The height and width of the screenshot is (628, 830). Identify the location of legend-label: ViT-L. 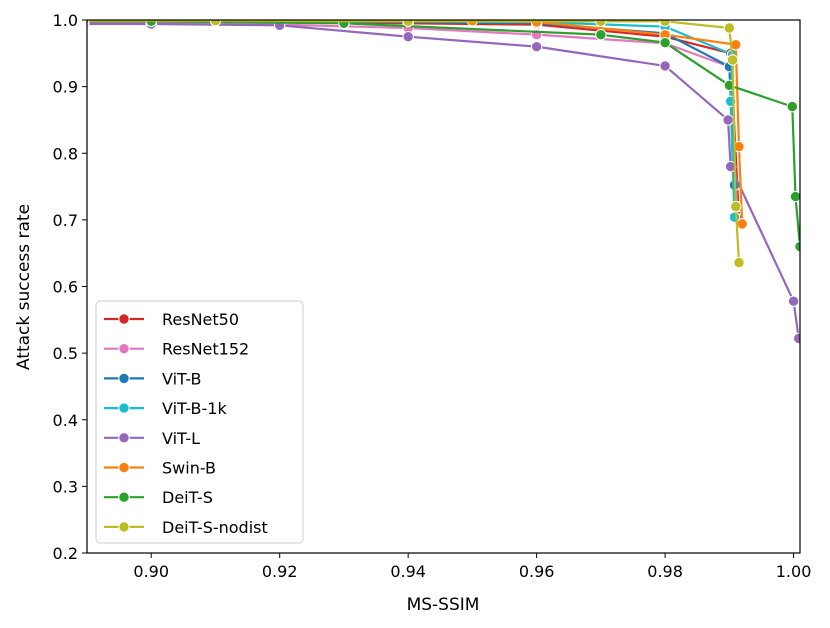
(181, 438).